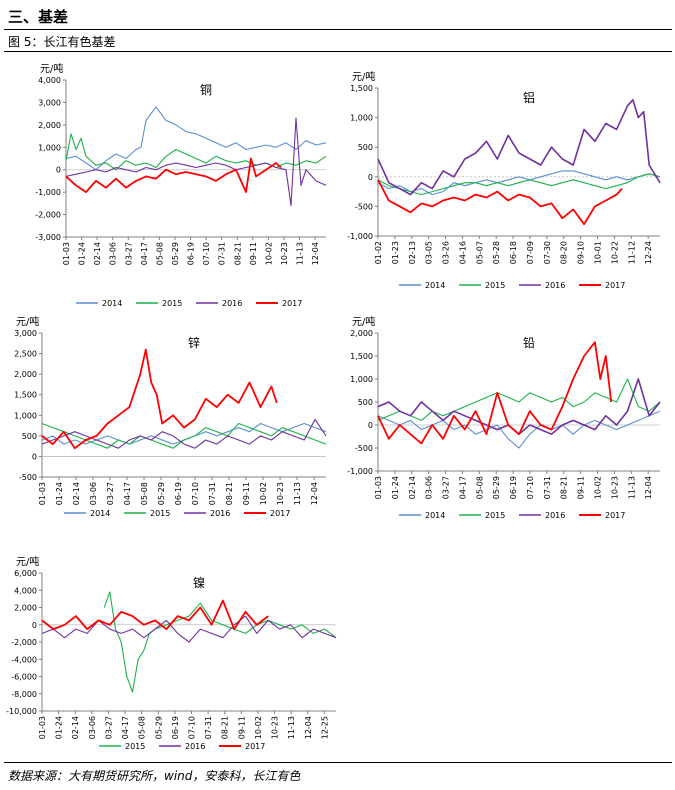 The width and height of the screenshot is (675, 790). Describe the element at coordinates (519, 399) in the screenshot. I see `series-line-2015` at that location.